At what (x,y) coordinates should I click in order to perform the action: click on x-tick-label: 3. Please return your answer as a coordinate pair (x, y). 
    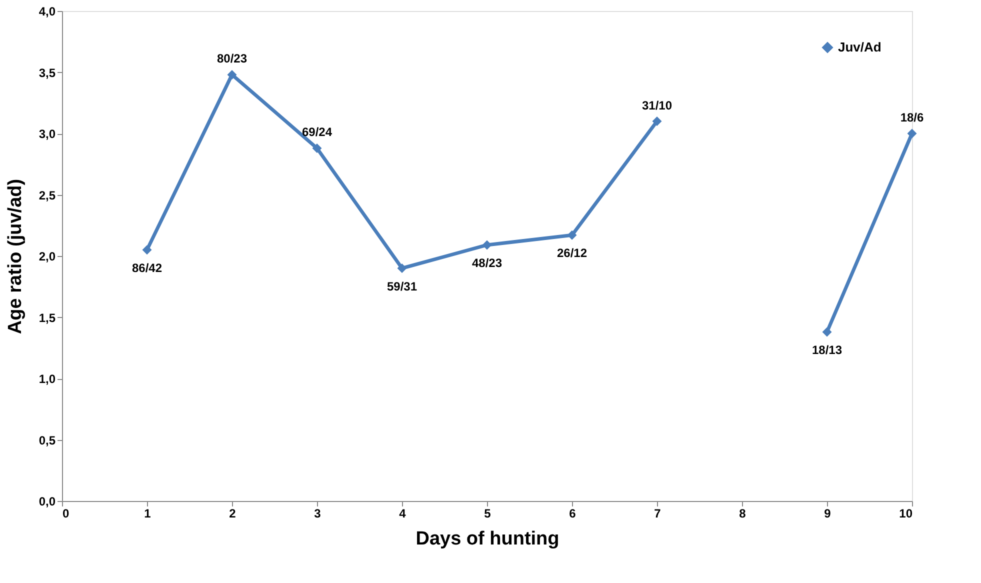
    Looking at the image, I should click on (318, 513).